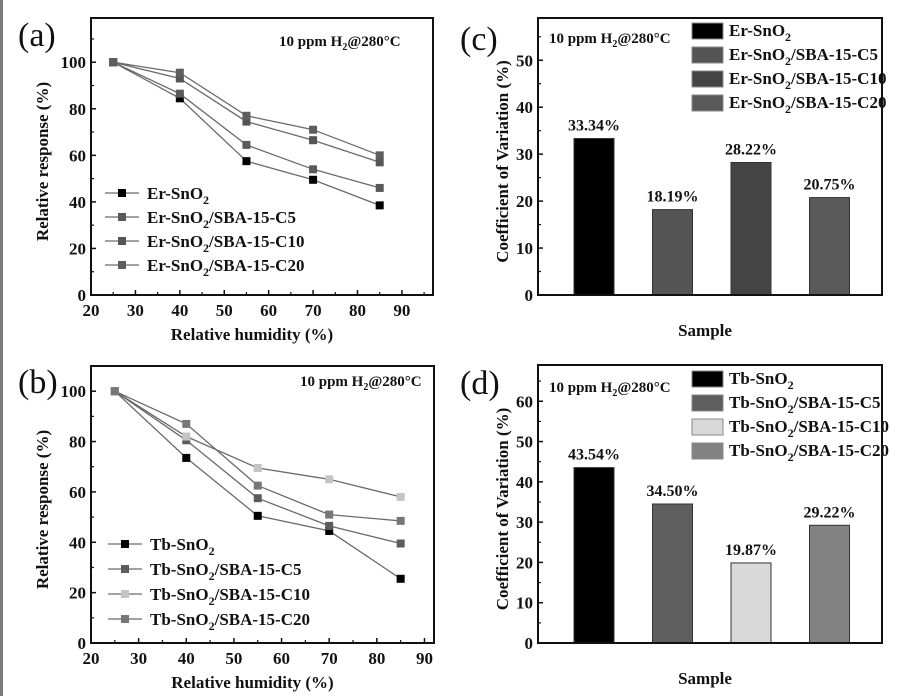 This screenshot has width=903, height=696. What do you see at coordinates (74, 62) in the screenshot?
I see `y-tick-label: 100` at bounding box center [74, 62].